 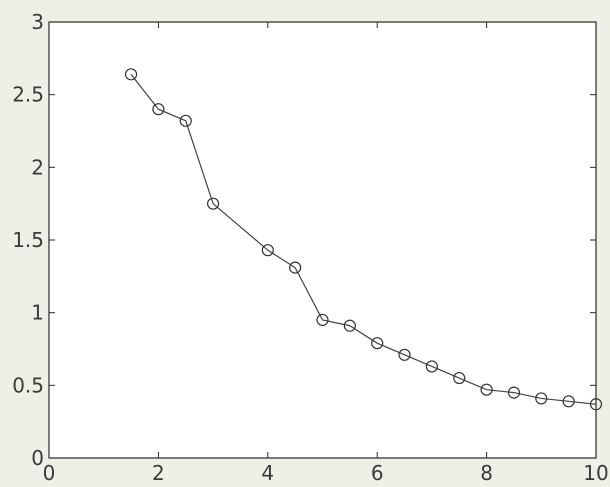 What do you see at coordinates (37, 167) in the screenshot?
I see `y-tick-label: 2` at bounding box center [37, 167].